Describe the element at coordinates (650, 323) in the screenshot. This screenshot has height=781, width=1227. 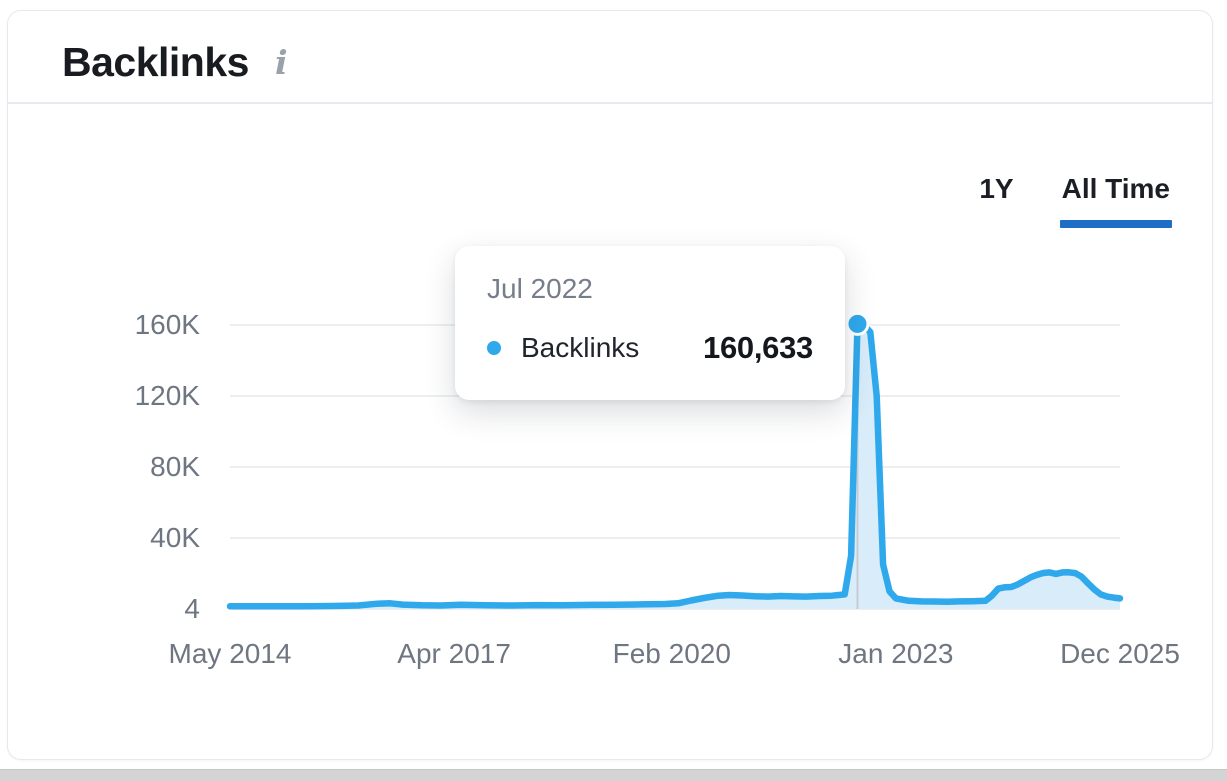
I see `chart-tooltip: Jul 2022 Backlinks 160,633` at that location.